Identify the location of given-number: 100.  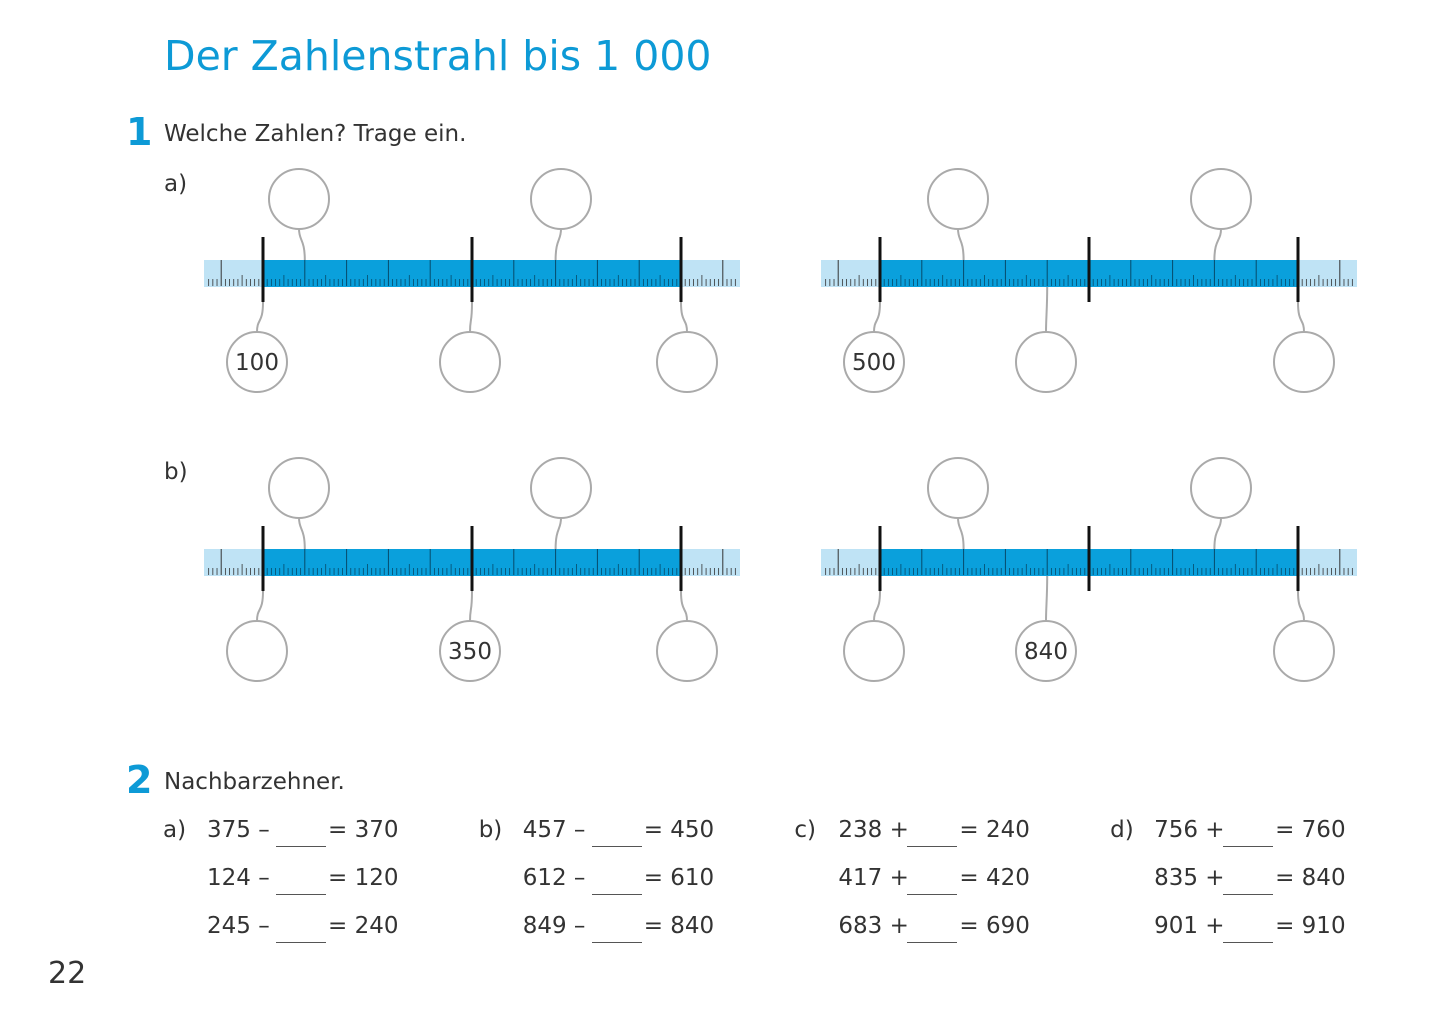
(257, 363).